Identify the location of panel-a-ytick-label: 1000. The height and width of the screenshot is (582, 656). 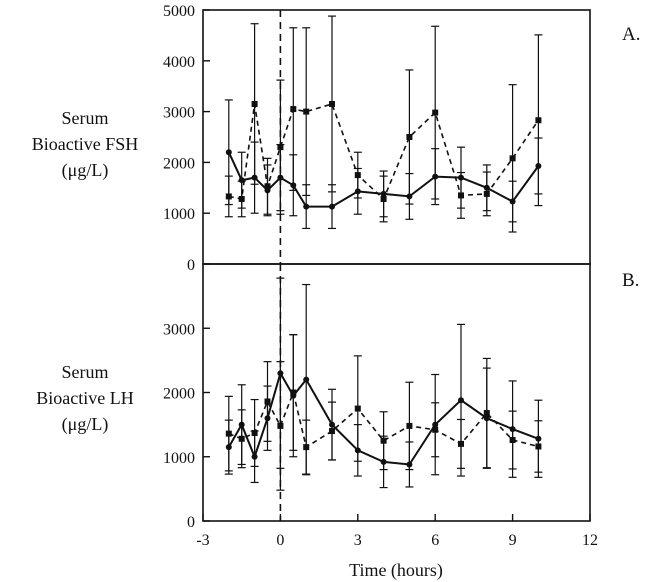
(179, 214).